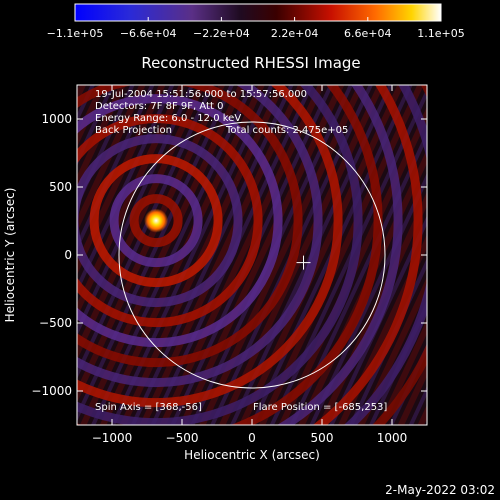 Image resolution: width=500 pixels, height=500 pixels. I want to click on annotation-flare-position: Flare Position = [-685,253], so click(320, 407).